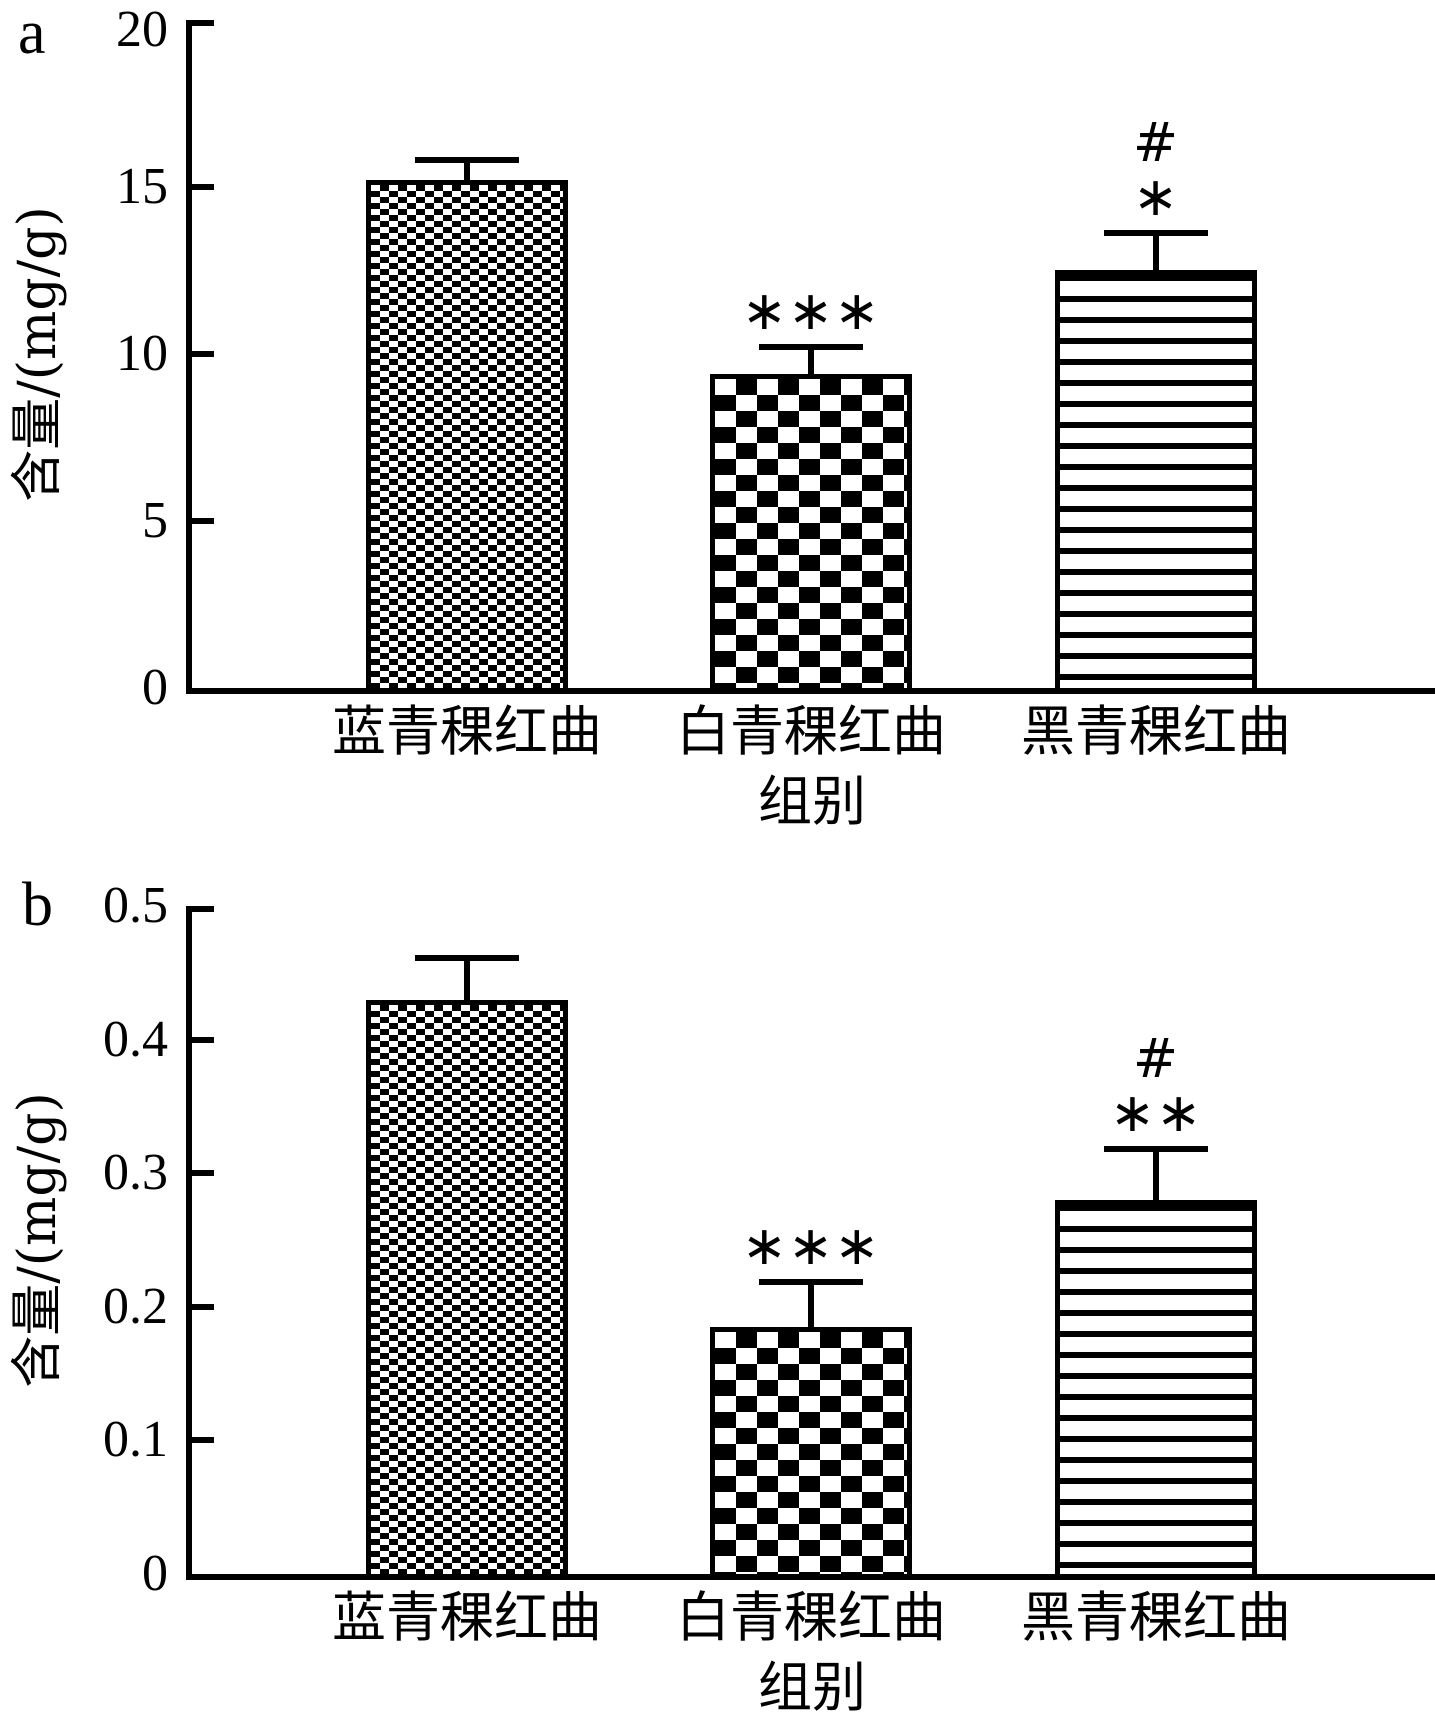 This screenshot has width=1435, height=1720. Describe the element at coordinates (135, 905) in the screenshot. I see `y-tick-label: 0.5` at that location.